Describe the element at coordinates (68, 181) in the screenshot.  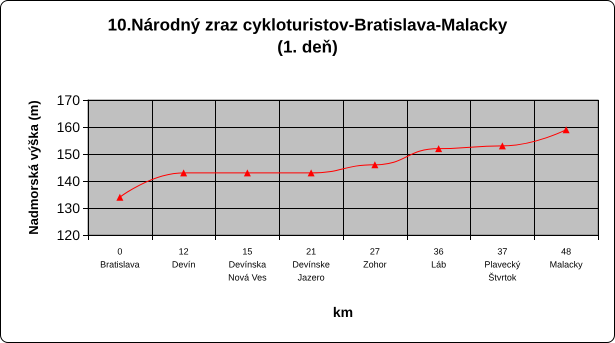
I see `y-tick-label: 140` at that location.